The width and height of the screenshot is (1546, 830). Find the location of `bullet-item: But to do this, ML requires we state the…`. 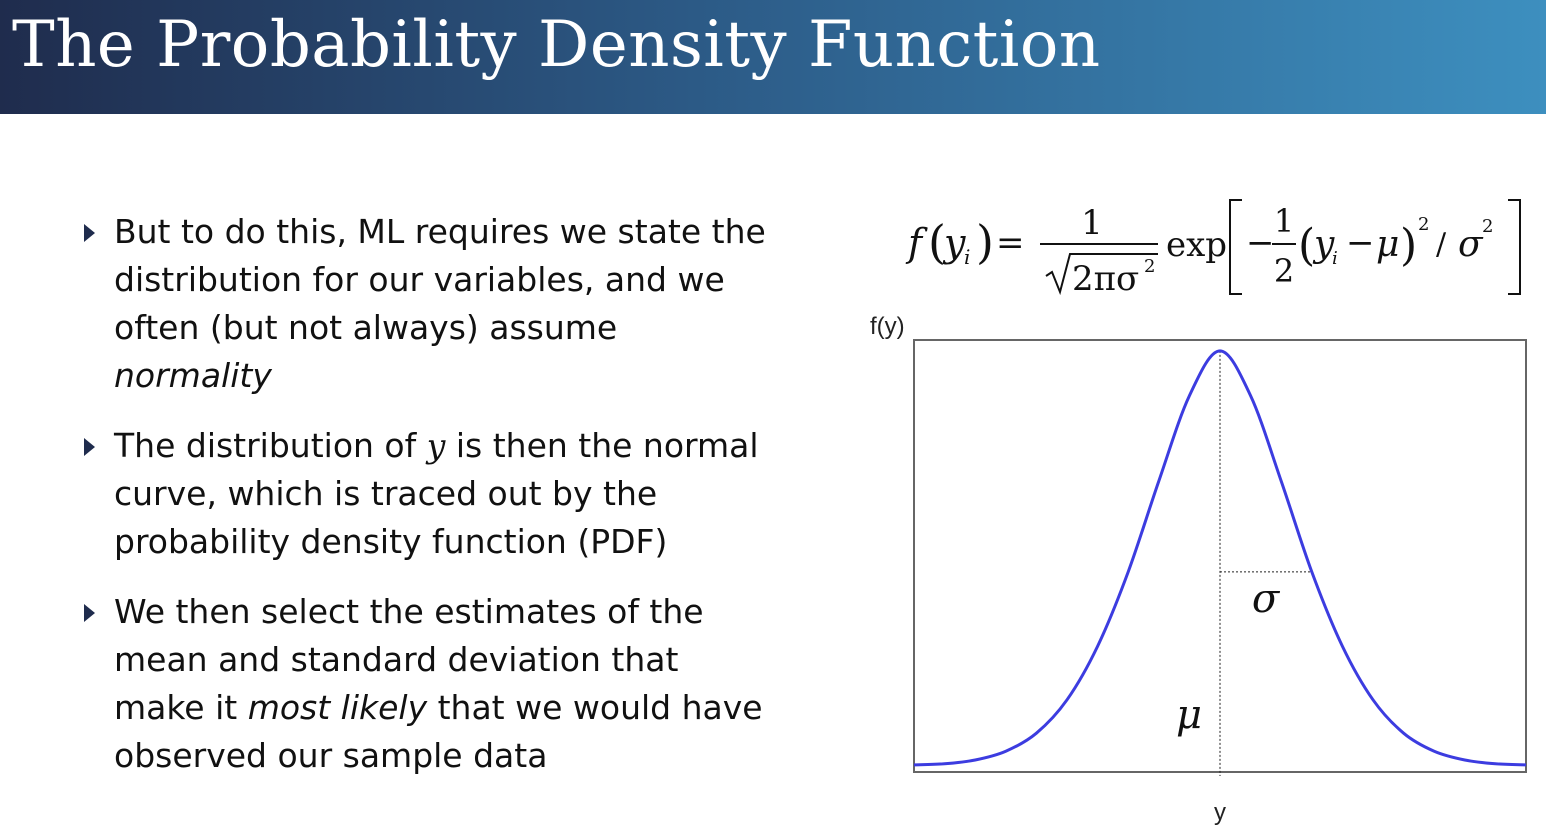

bullet-item: But to do this, ML requires we state the… is located at coordinates (427, 304).